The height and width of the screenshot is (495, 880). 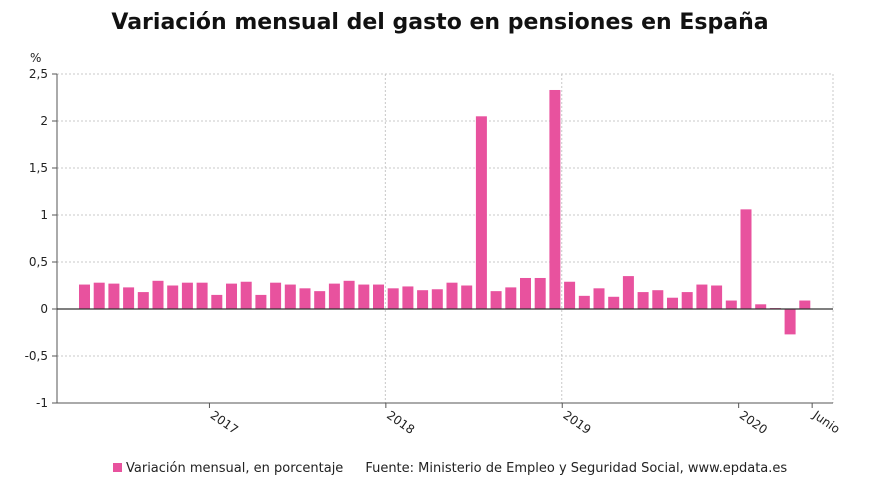 What do you see at coordinates (38, 74) in the screenshot?
I see `y-tick-label: 2,5` at bounding box center [38, 74].